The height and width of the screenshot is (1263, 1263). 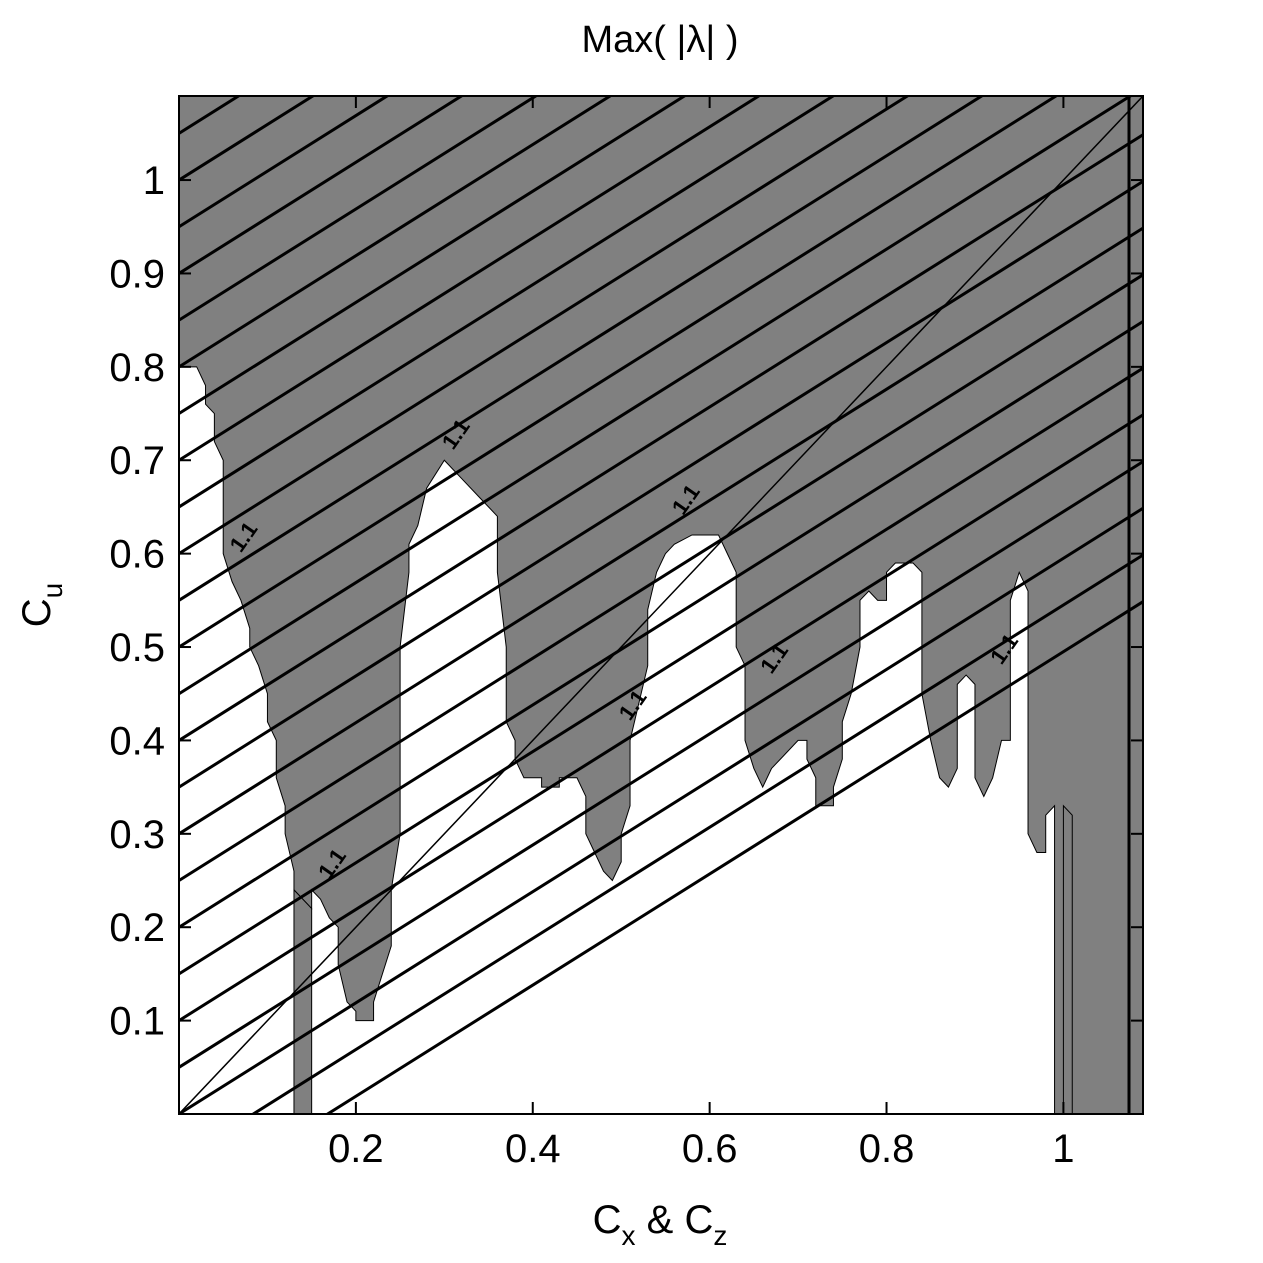 I want to click on y-axis-label-main: C, so click(x=37, y=612).